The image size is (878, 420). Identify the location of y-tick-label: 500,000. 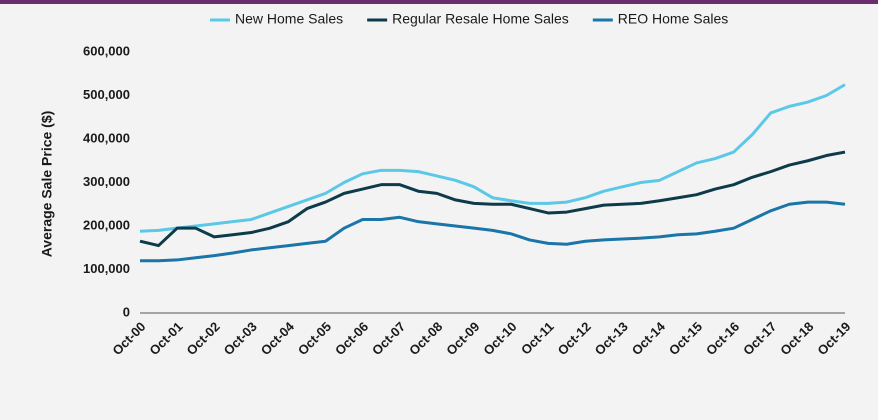
(106, 94).